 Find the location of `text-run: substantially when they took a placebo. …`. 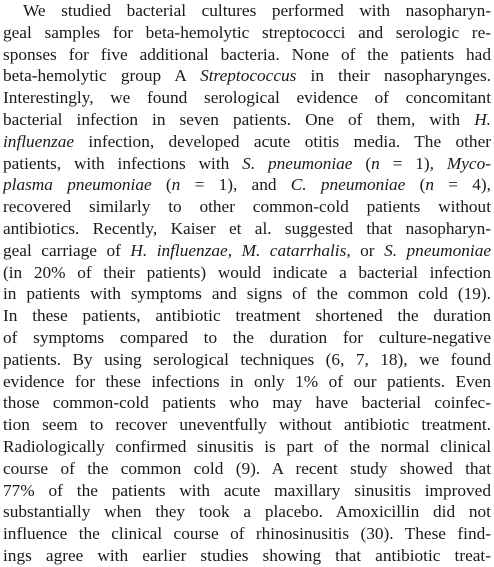

text-run: substantially when they took a placebo. … is located at coordinates (247, 512).